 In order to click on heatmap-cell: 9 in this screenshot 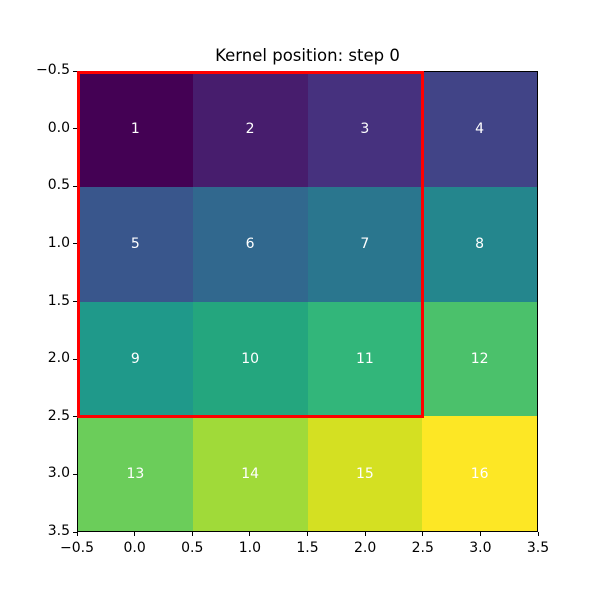, I will do `click(135, 359)`.